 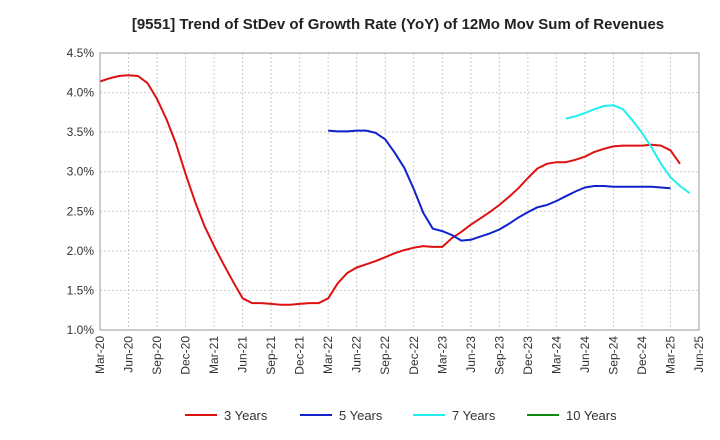 What do you see at coordinates (214, 355) in the screenshot?
I see `x-tick-label: Mar-21` at bounding box center [214, 355].